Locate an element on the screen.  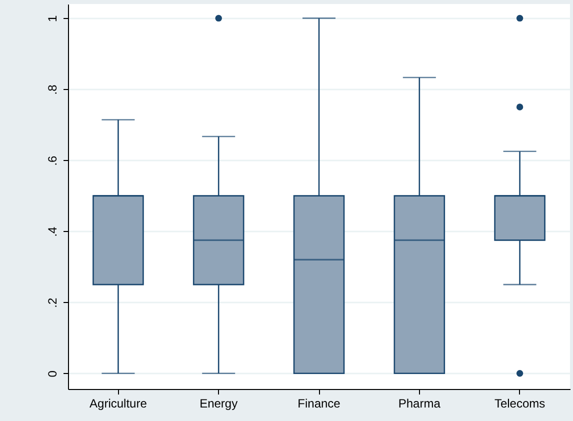
x-tick-label: Agriculture is located at coordinates (119, 403).